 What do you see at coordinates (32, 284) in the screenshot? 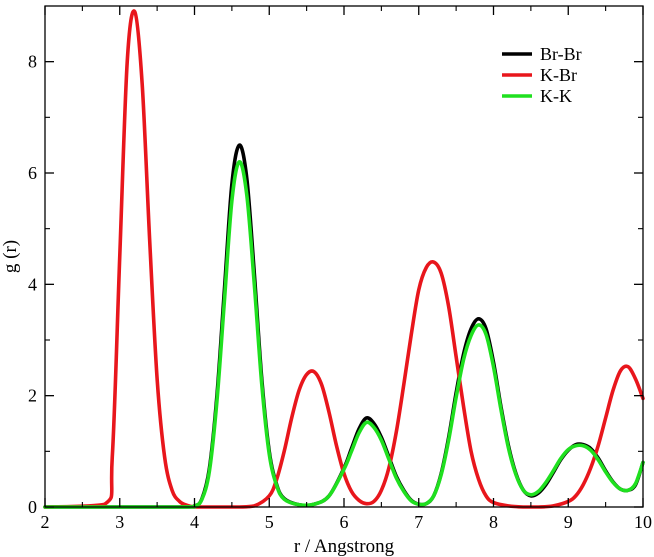
I see `y-tick-label: 4` at bounding box center [32, 284].